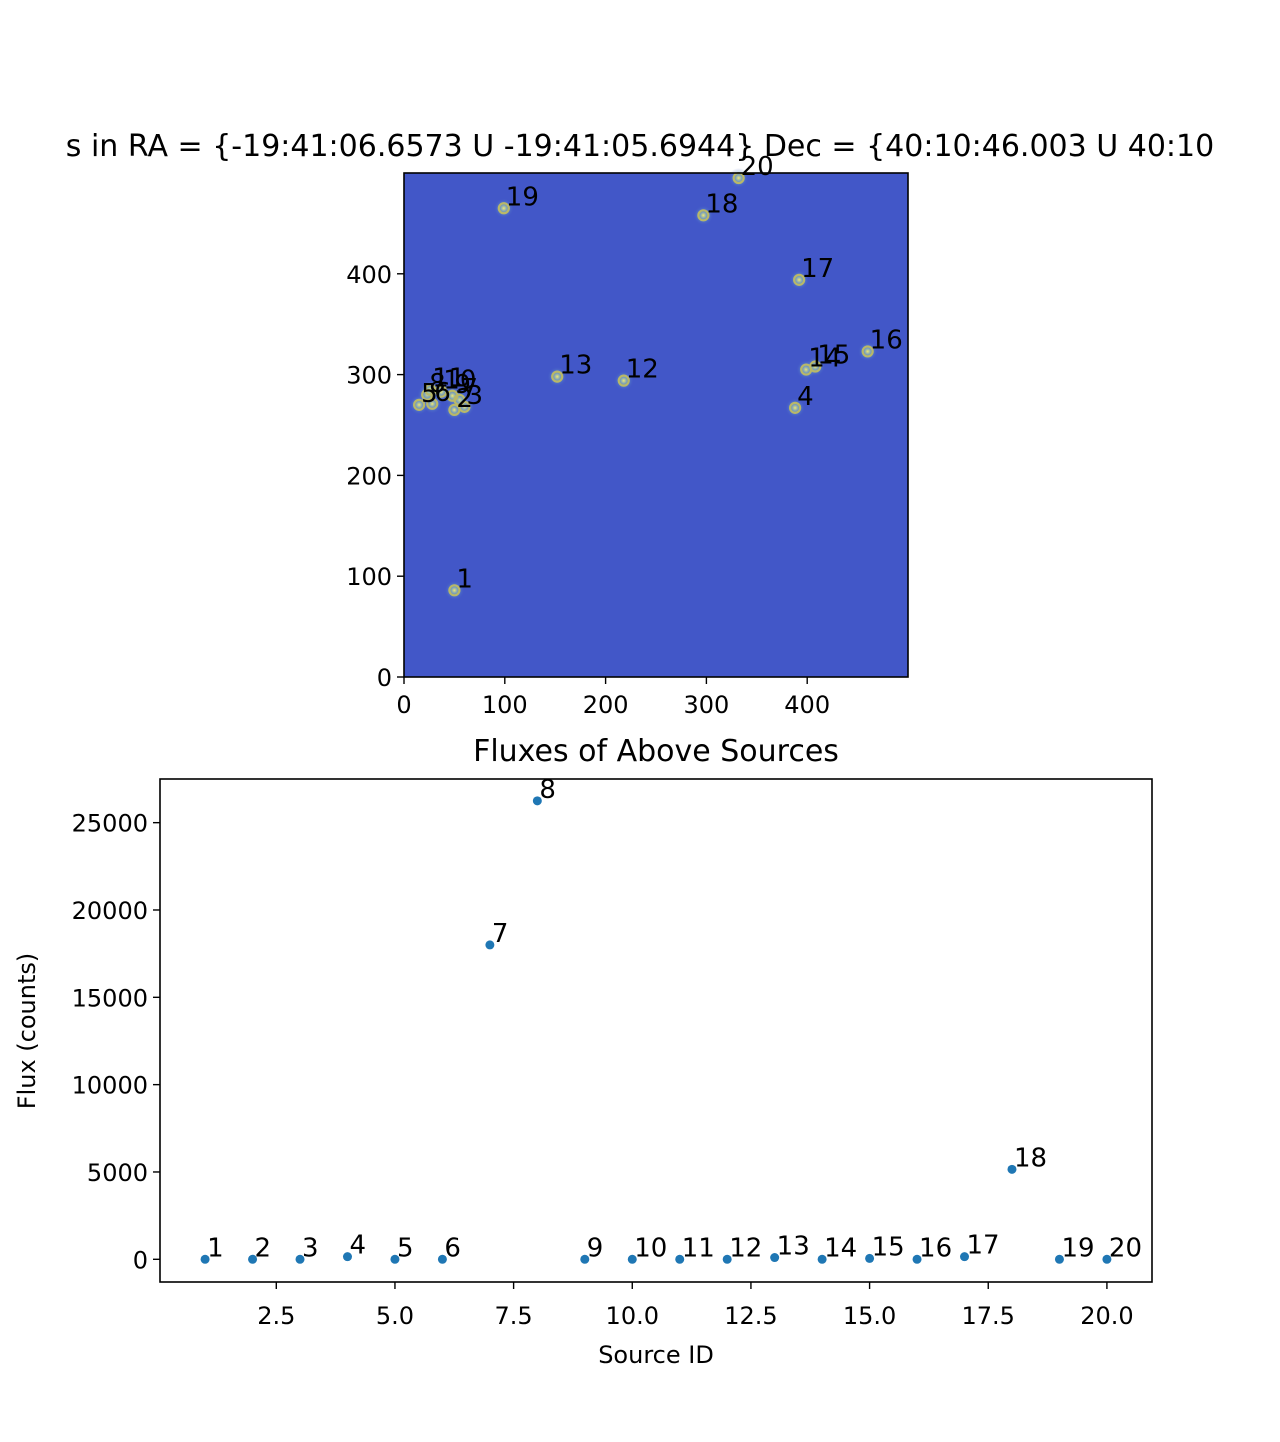 This screenshot has height=1442, width=1280. I want to click on flux-point-label: 1, so click(215, 1248).